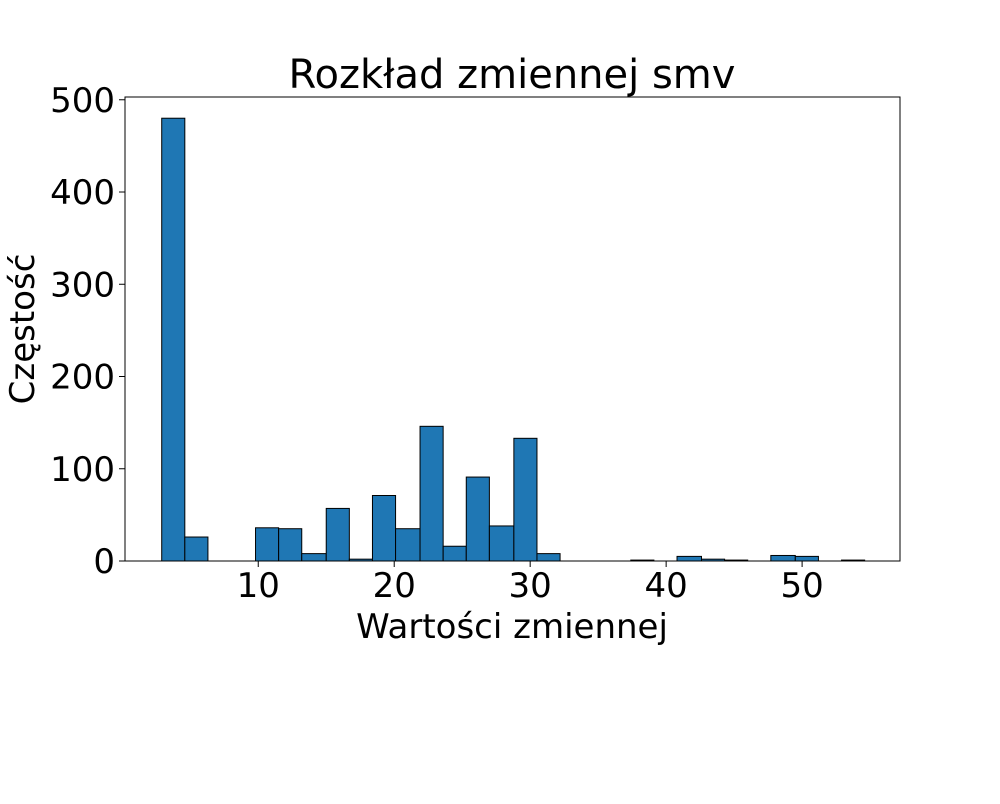  What do you see at coordinates (512, 627) in the screenshot?
I see `x-axis-label: Wartości zmiennej` at bounding box center [512, 627].